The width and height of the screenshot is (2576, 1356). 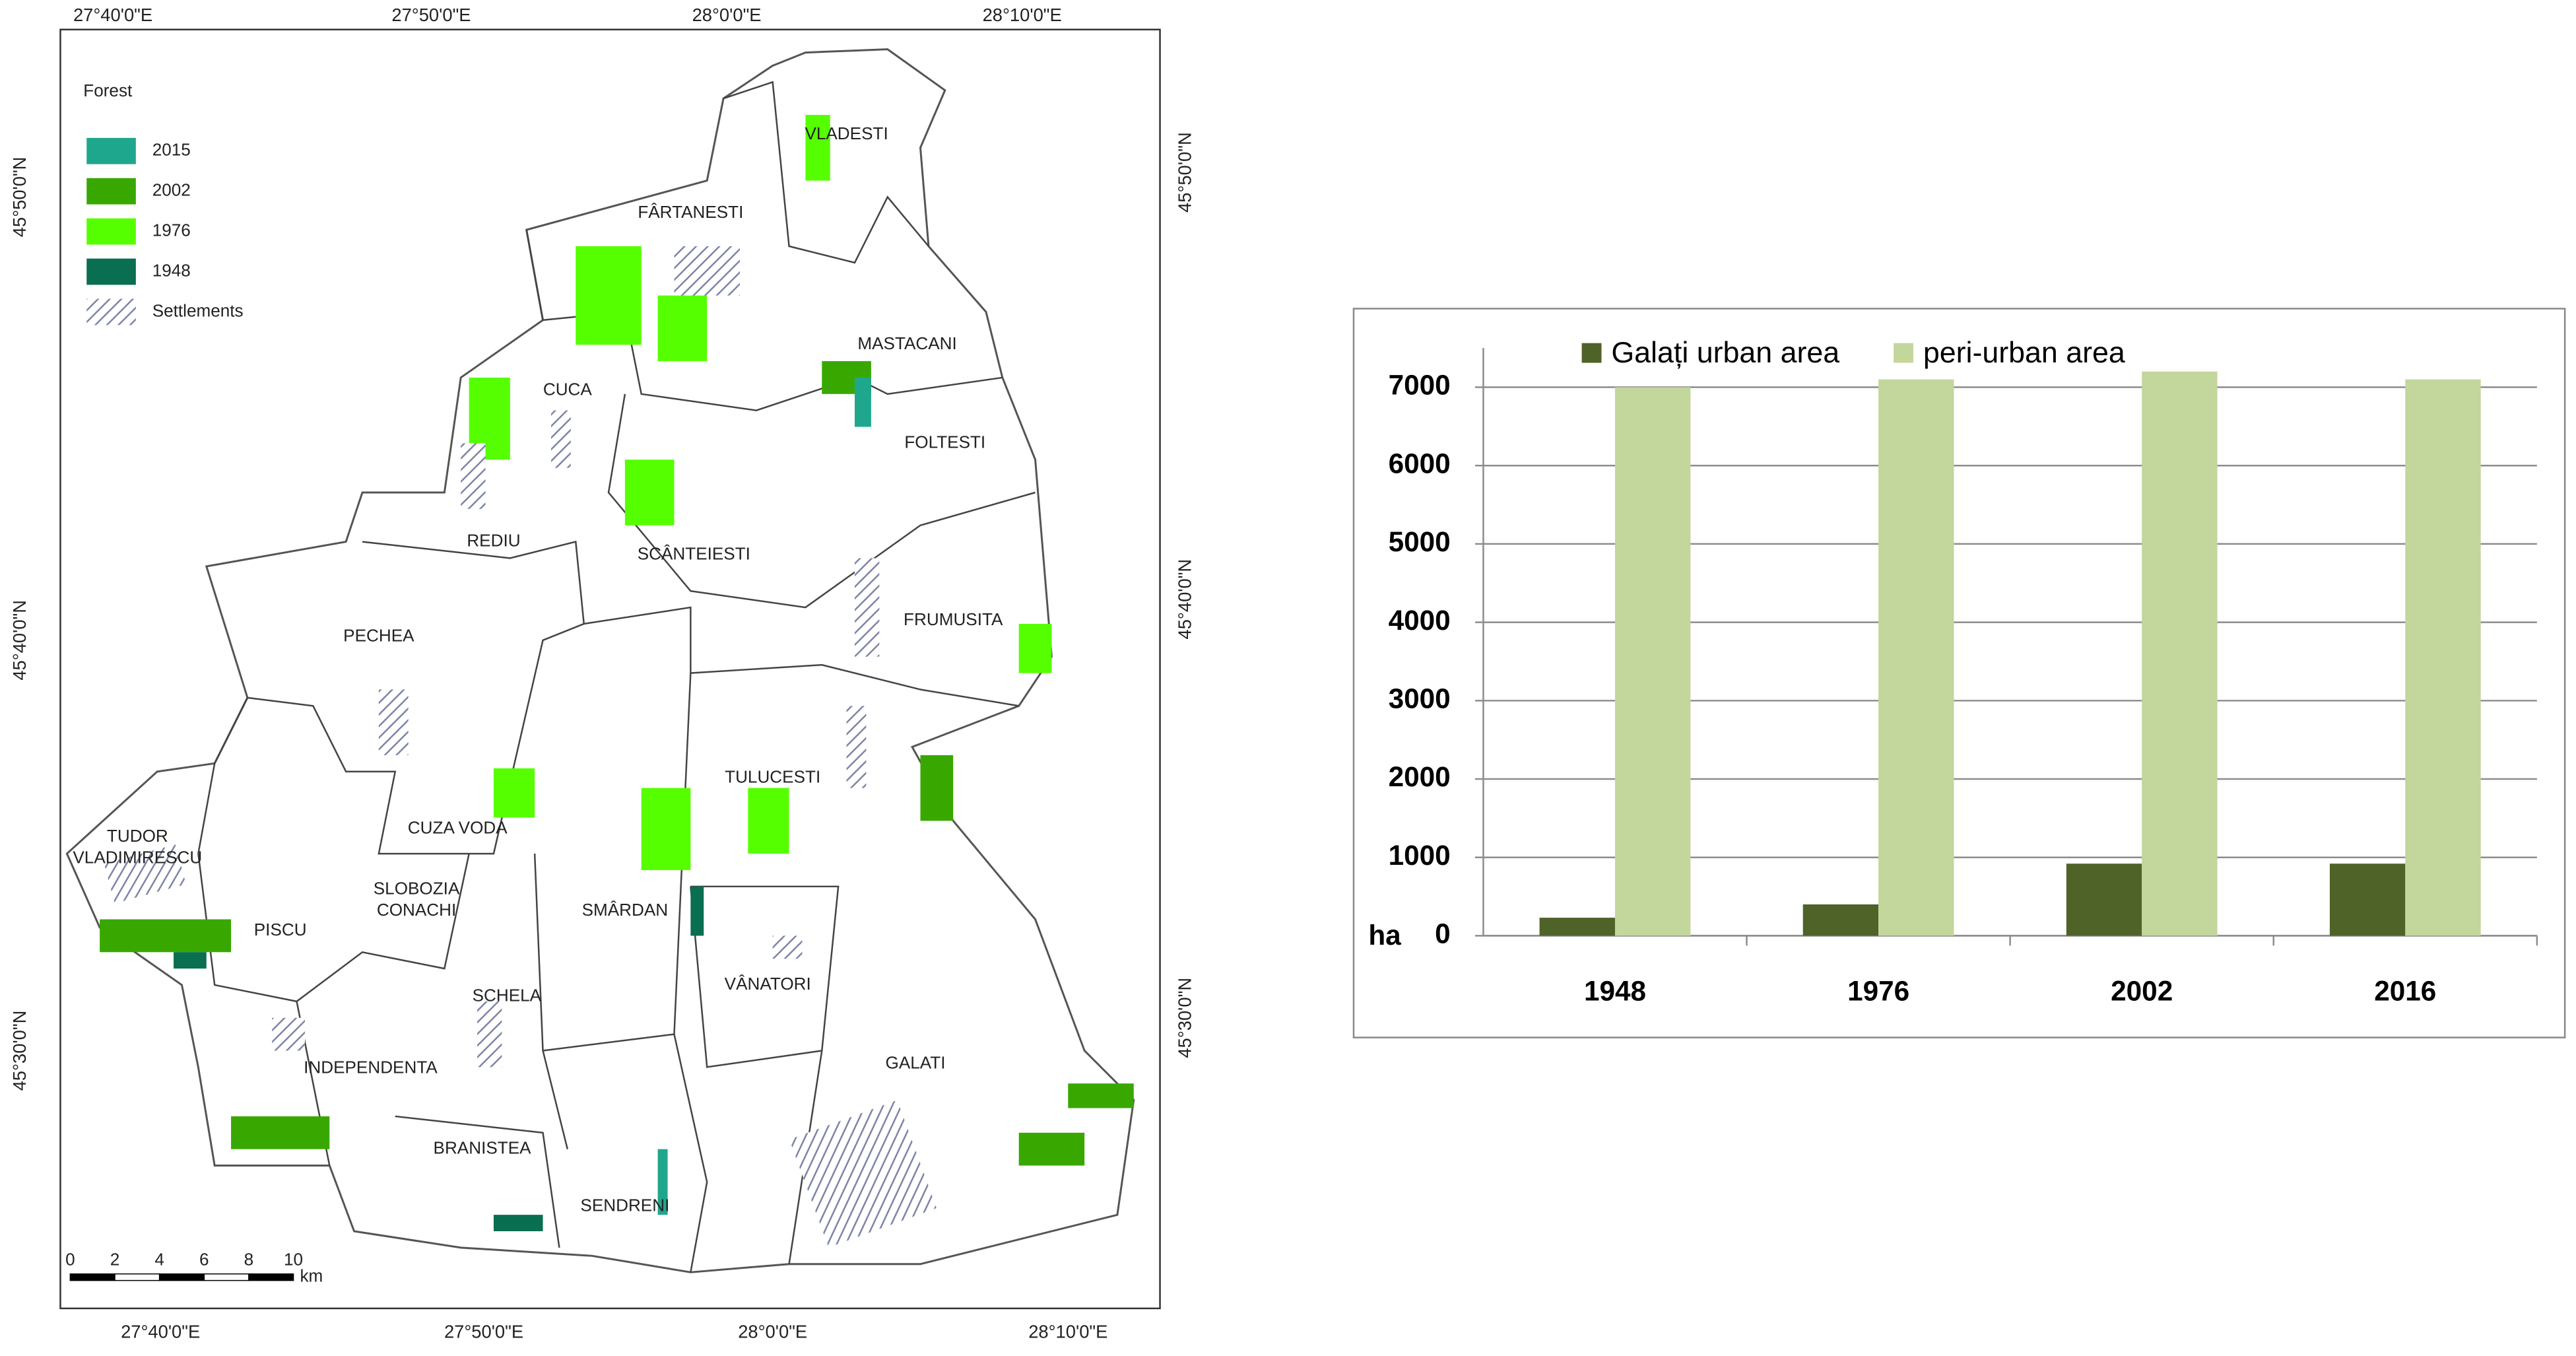 I want to click on x-tick-label: 2002, so click(x=2142, y=992).